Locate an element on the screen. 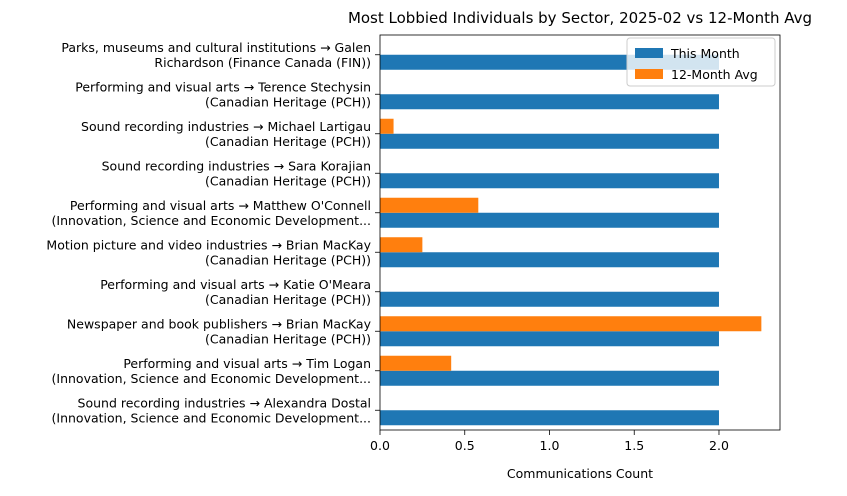  legend-label: 12-Month Avg is located at coordinates (714, 74).